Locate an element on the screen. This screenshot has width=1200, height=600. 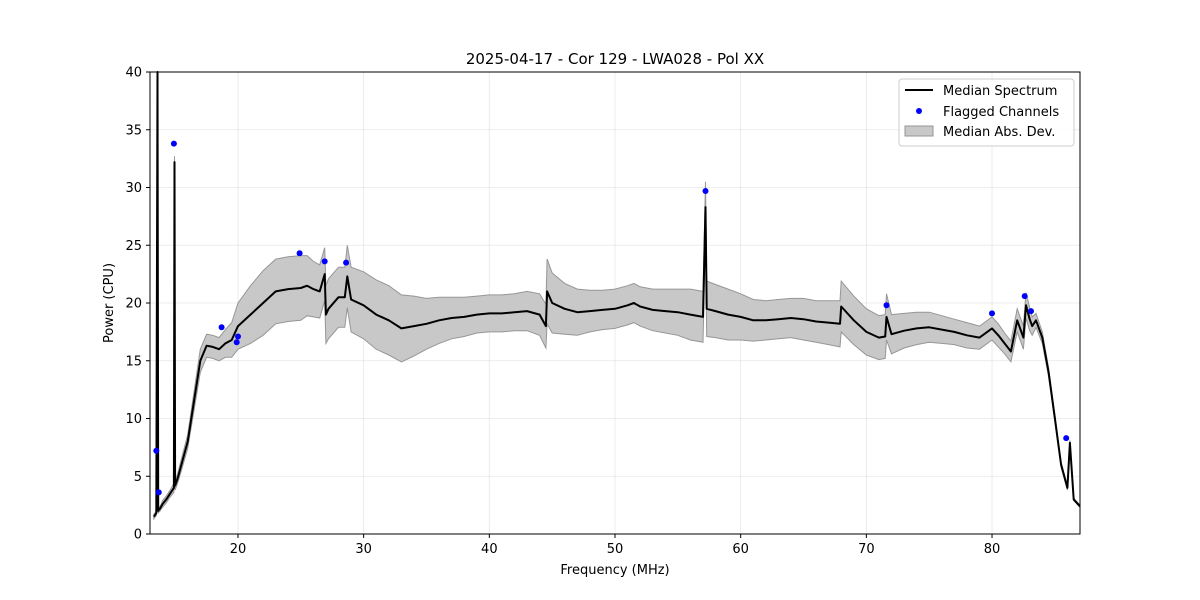
legend-flagged-channels: Flagged Channels is located at coordinates (1001, 112).